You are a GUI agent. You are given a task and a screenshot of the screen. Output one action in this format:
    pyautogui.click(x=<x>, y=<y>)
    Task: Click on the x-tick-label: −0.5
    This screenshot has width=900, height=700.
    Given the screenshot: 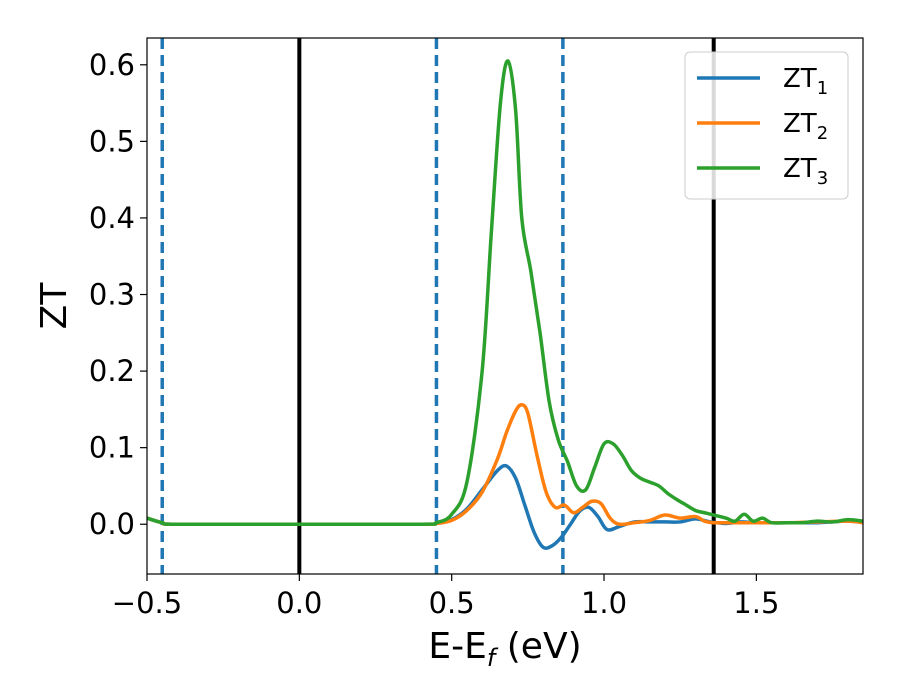 What is the action you would take?
    pyautogui.click(x=147, y=603)
    